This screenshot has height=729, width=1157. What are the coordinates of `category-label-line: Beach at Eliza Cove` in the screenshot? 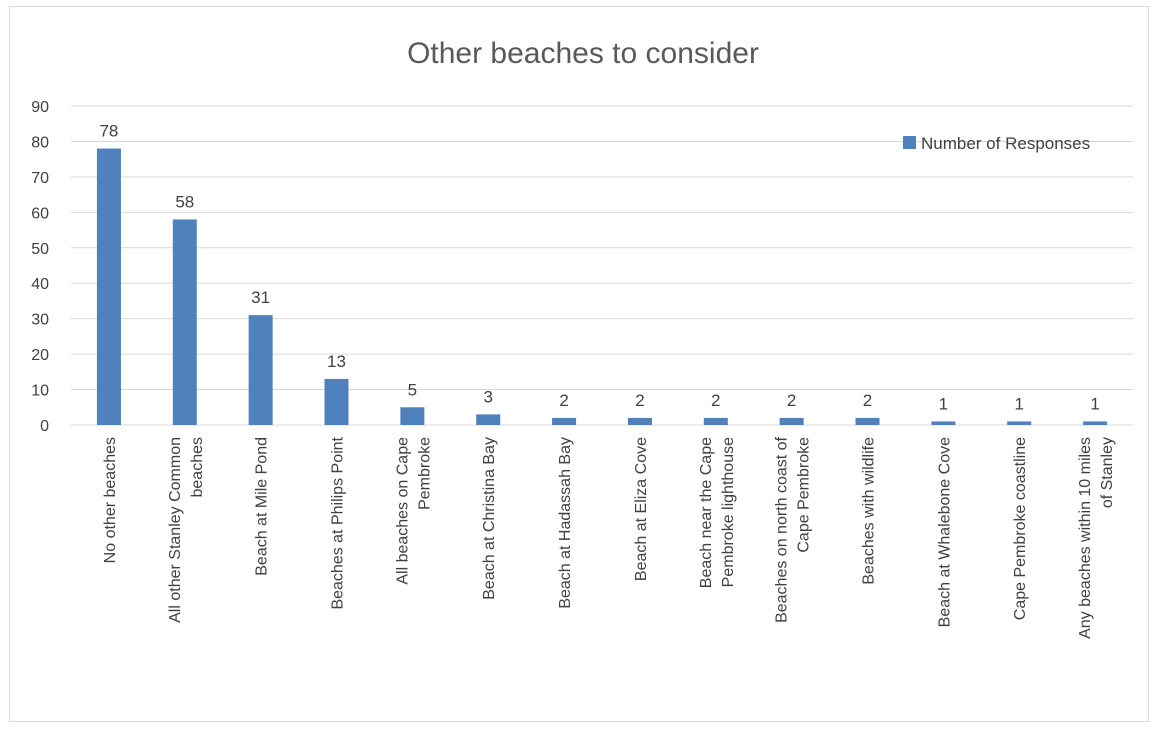 It's located at (641, 509).